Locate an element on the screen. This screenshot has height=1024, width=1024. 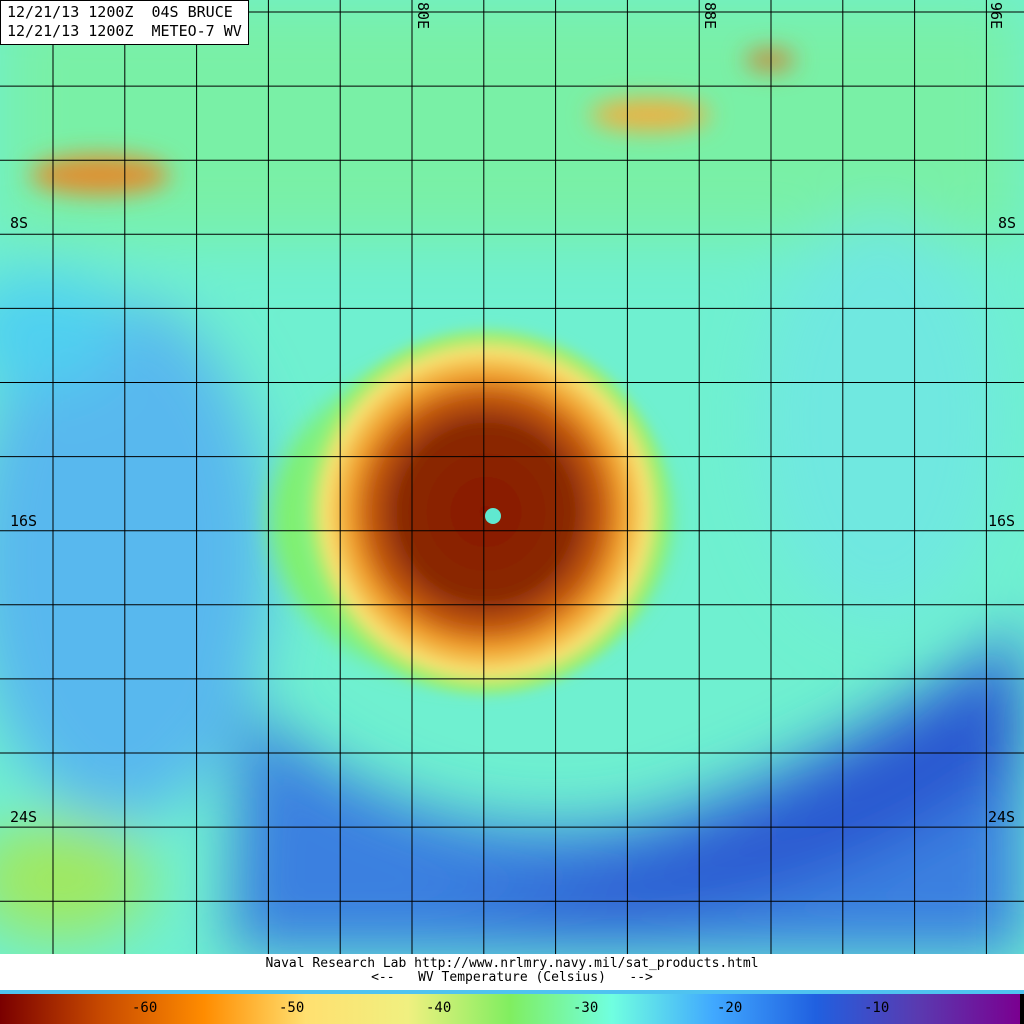
lon-label-80e: 80E is located at coordinates (423, 16).